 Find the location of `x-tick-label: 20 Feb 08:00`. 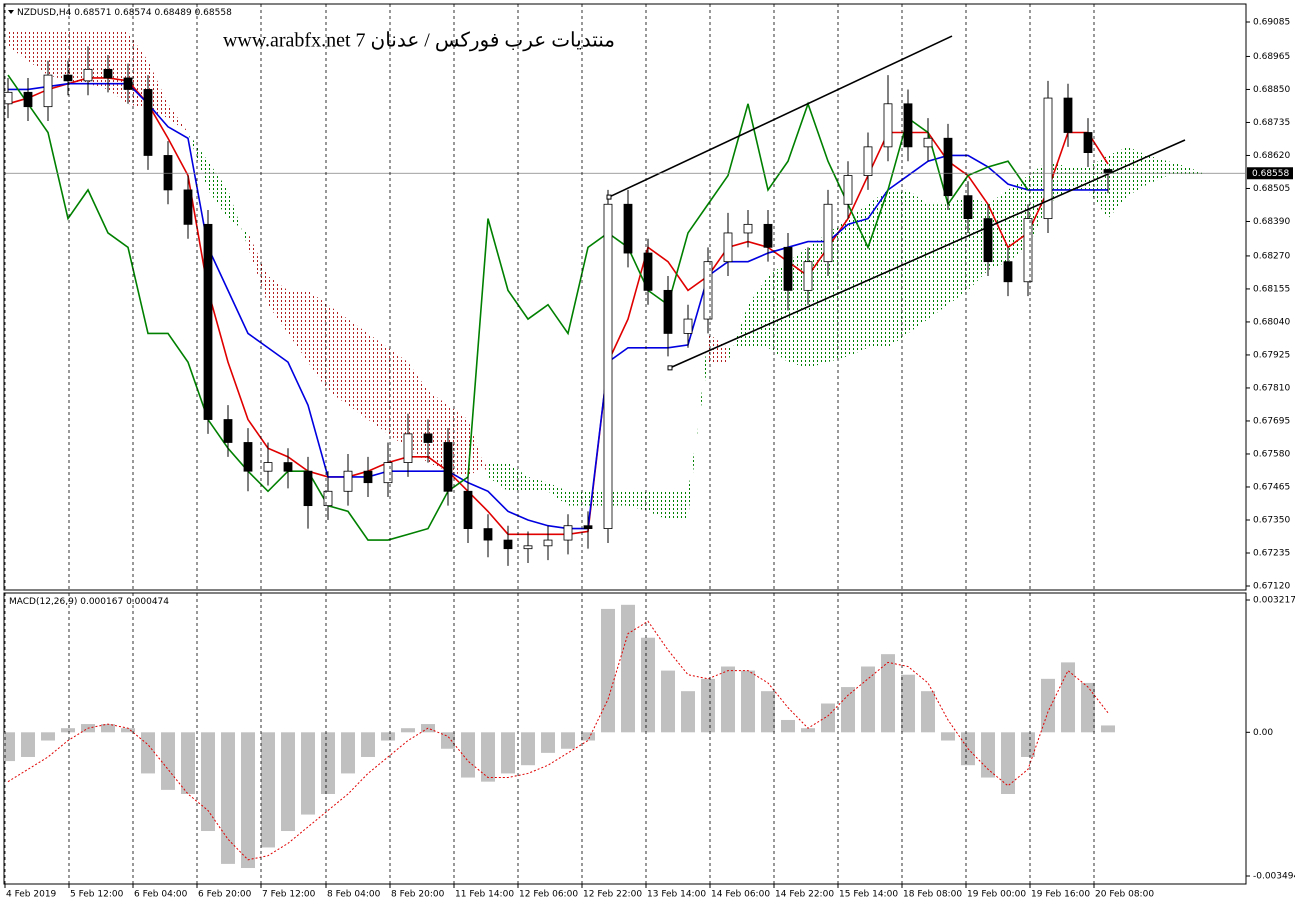

x-tick-label: 20 Feb 08:00 is located at coordinates (1124, 895).